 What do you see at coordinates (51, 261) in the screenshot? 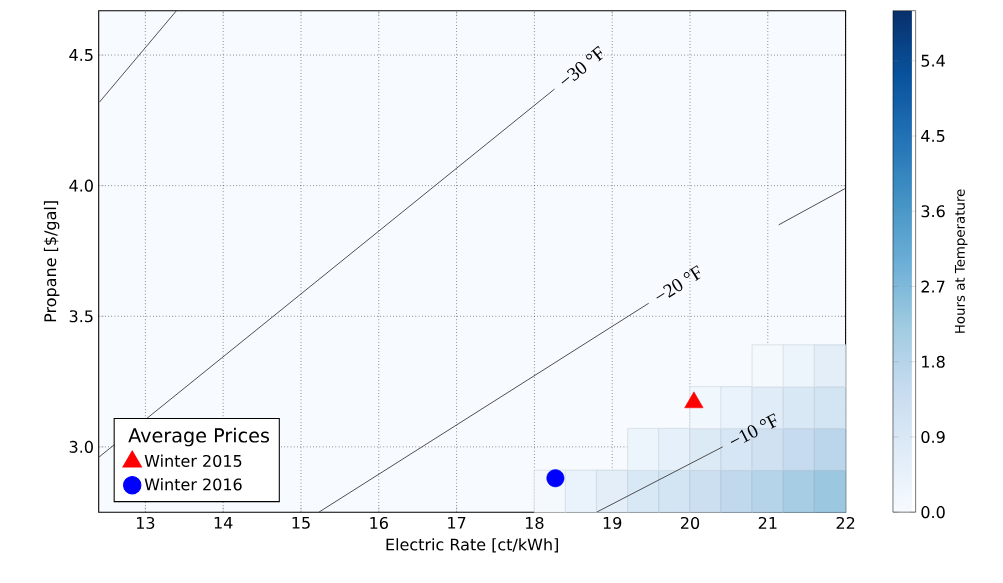
I see `y-axis-title: Propane [$/gal]` at bounding box center [51, 261].